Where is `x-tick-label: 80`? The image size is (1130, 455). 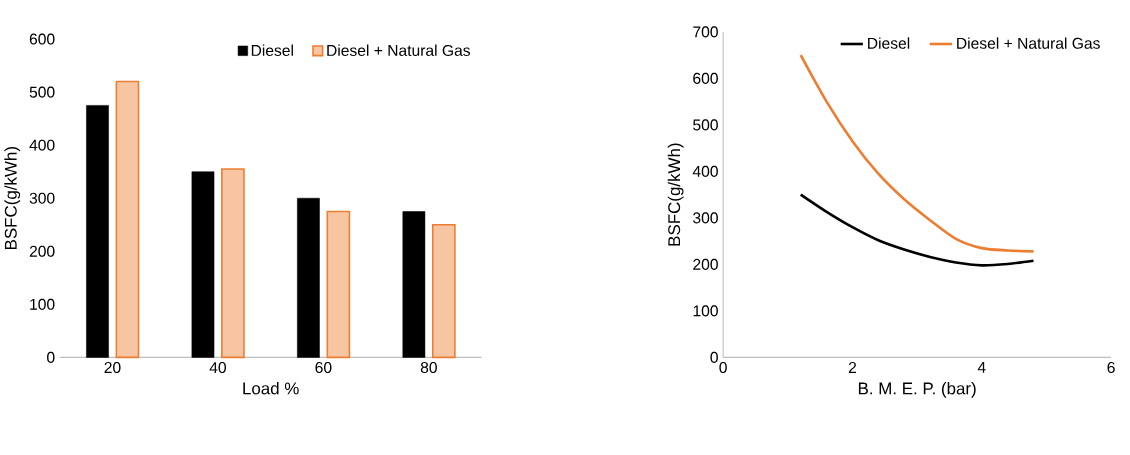
x-tick-label: 80 is located at coordinates (428, 367).